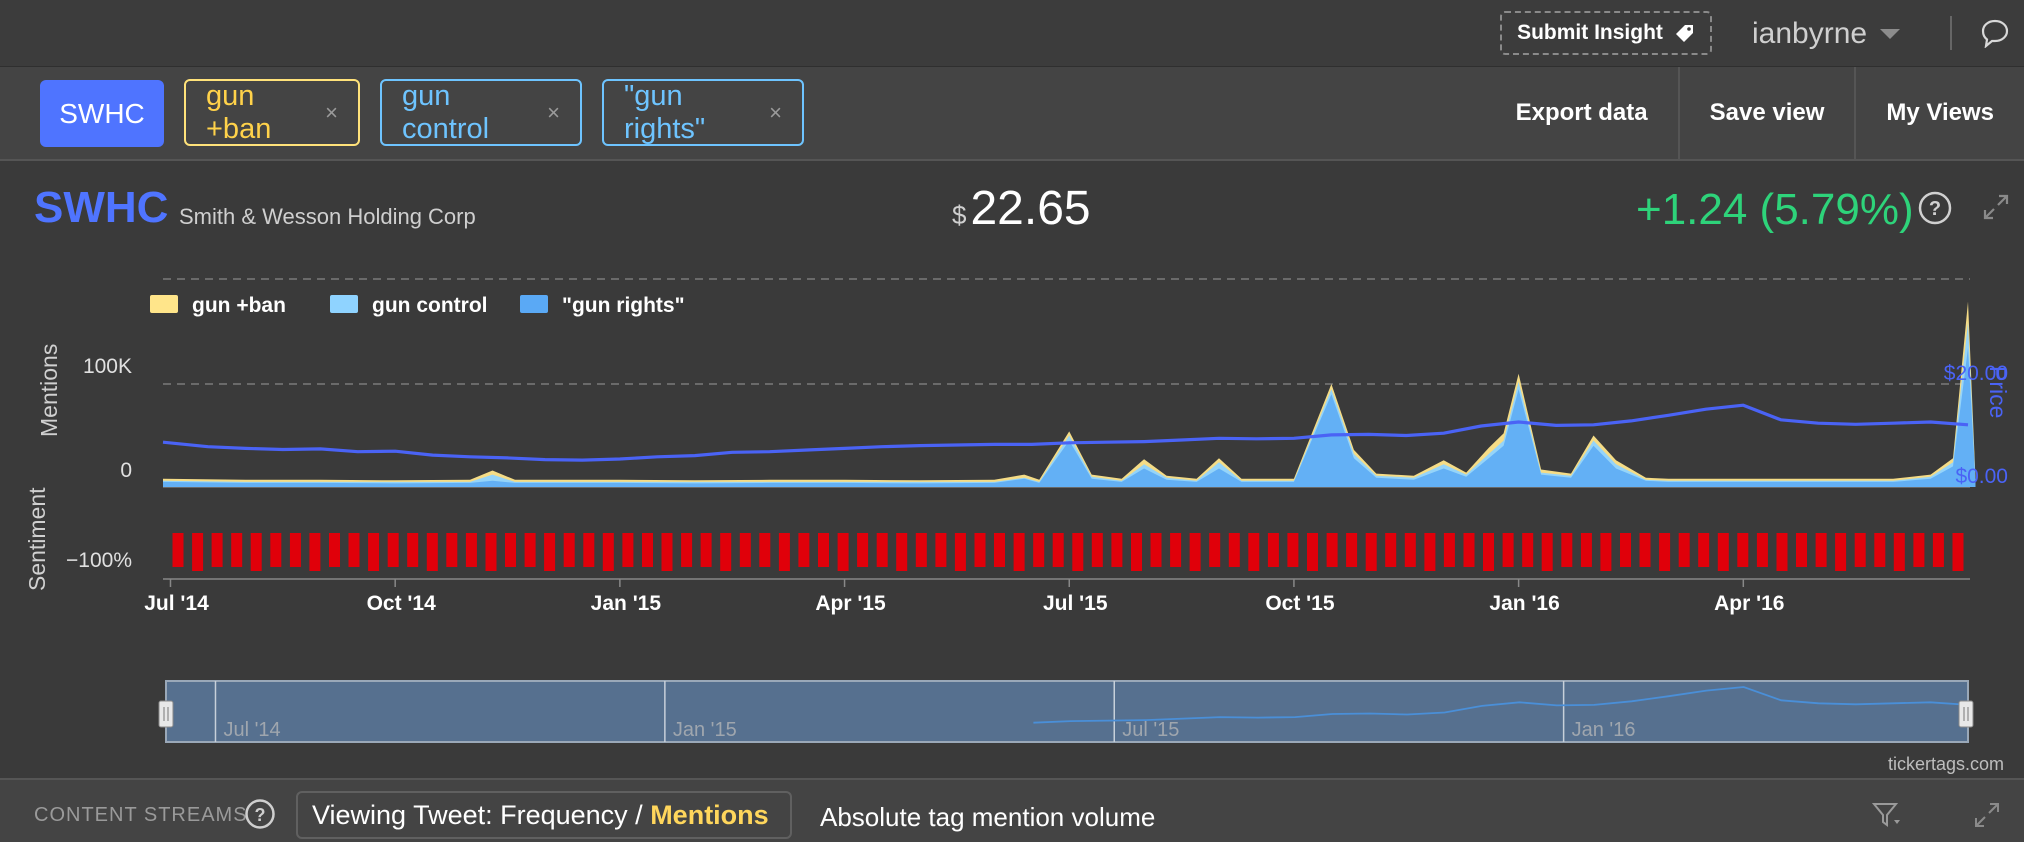  What do you see at coordinates (141, 815) in the screenshot?
I see `content-streams-label: CONTENT STREAMS` at bounding box center [141, 815].